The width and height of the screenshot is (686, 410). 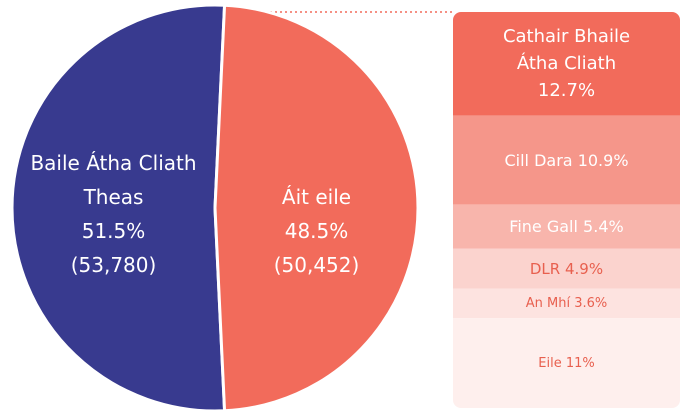 I want to click on segment-percent: 4.9%, so click(x=584, y=268).